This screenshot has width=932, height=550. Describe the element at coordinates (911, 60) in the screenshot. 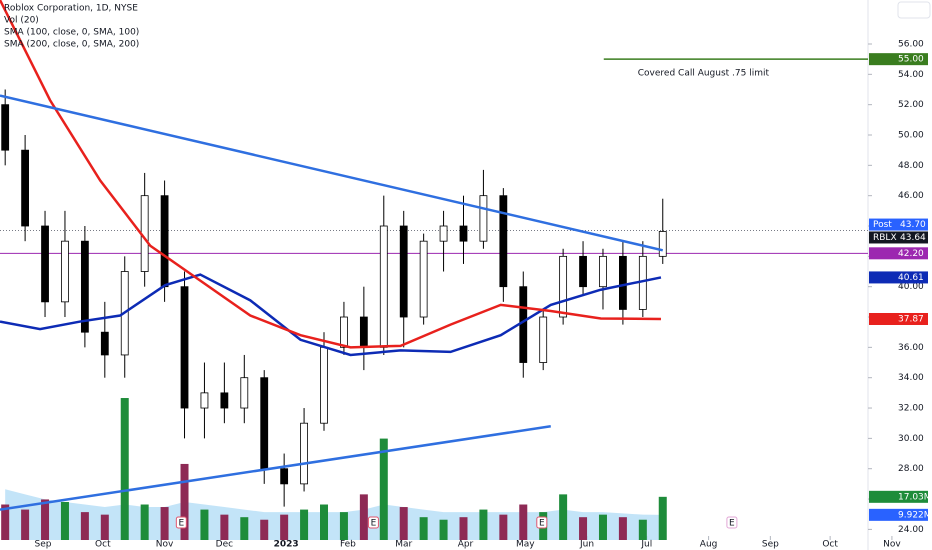

I see `price-tag-label: 55.00` at that location.